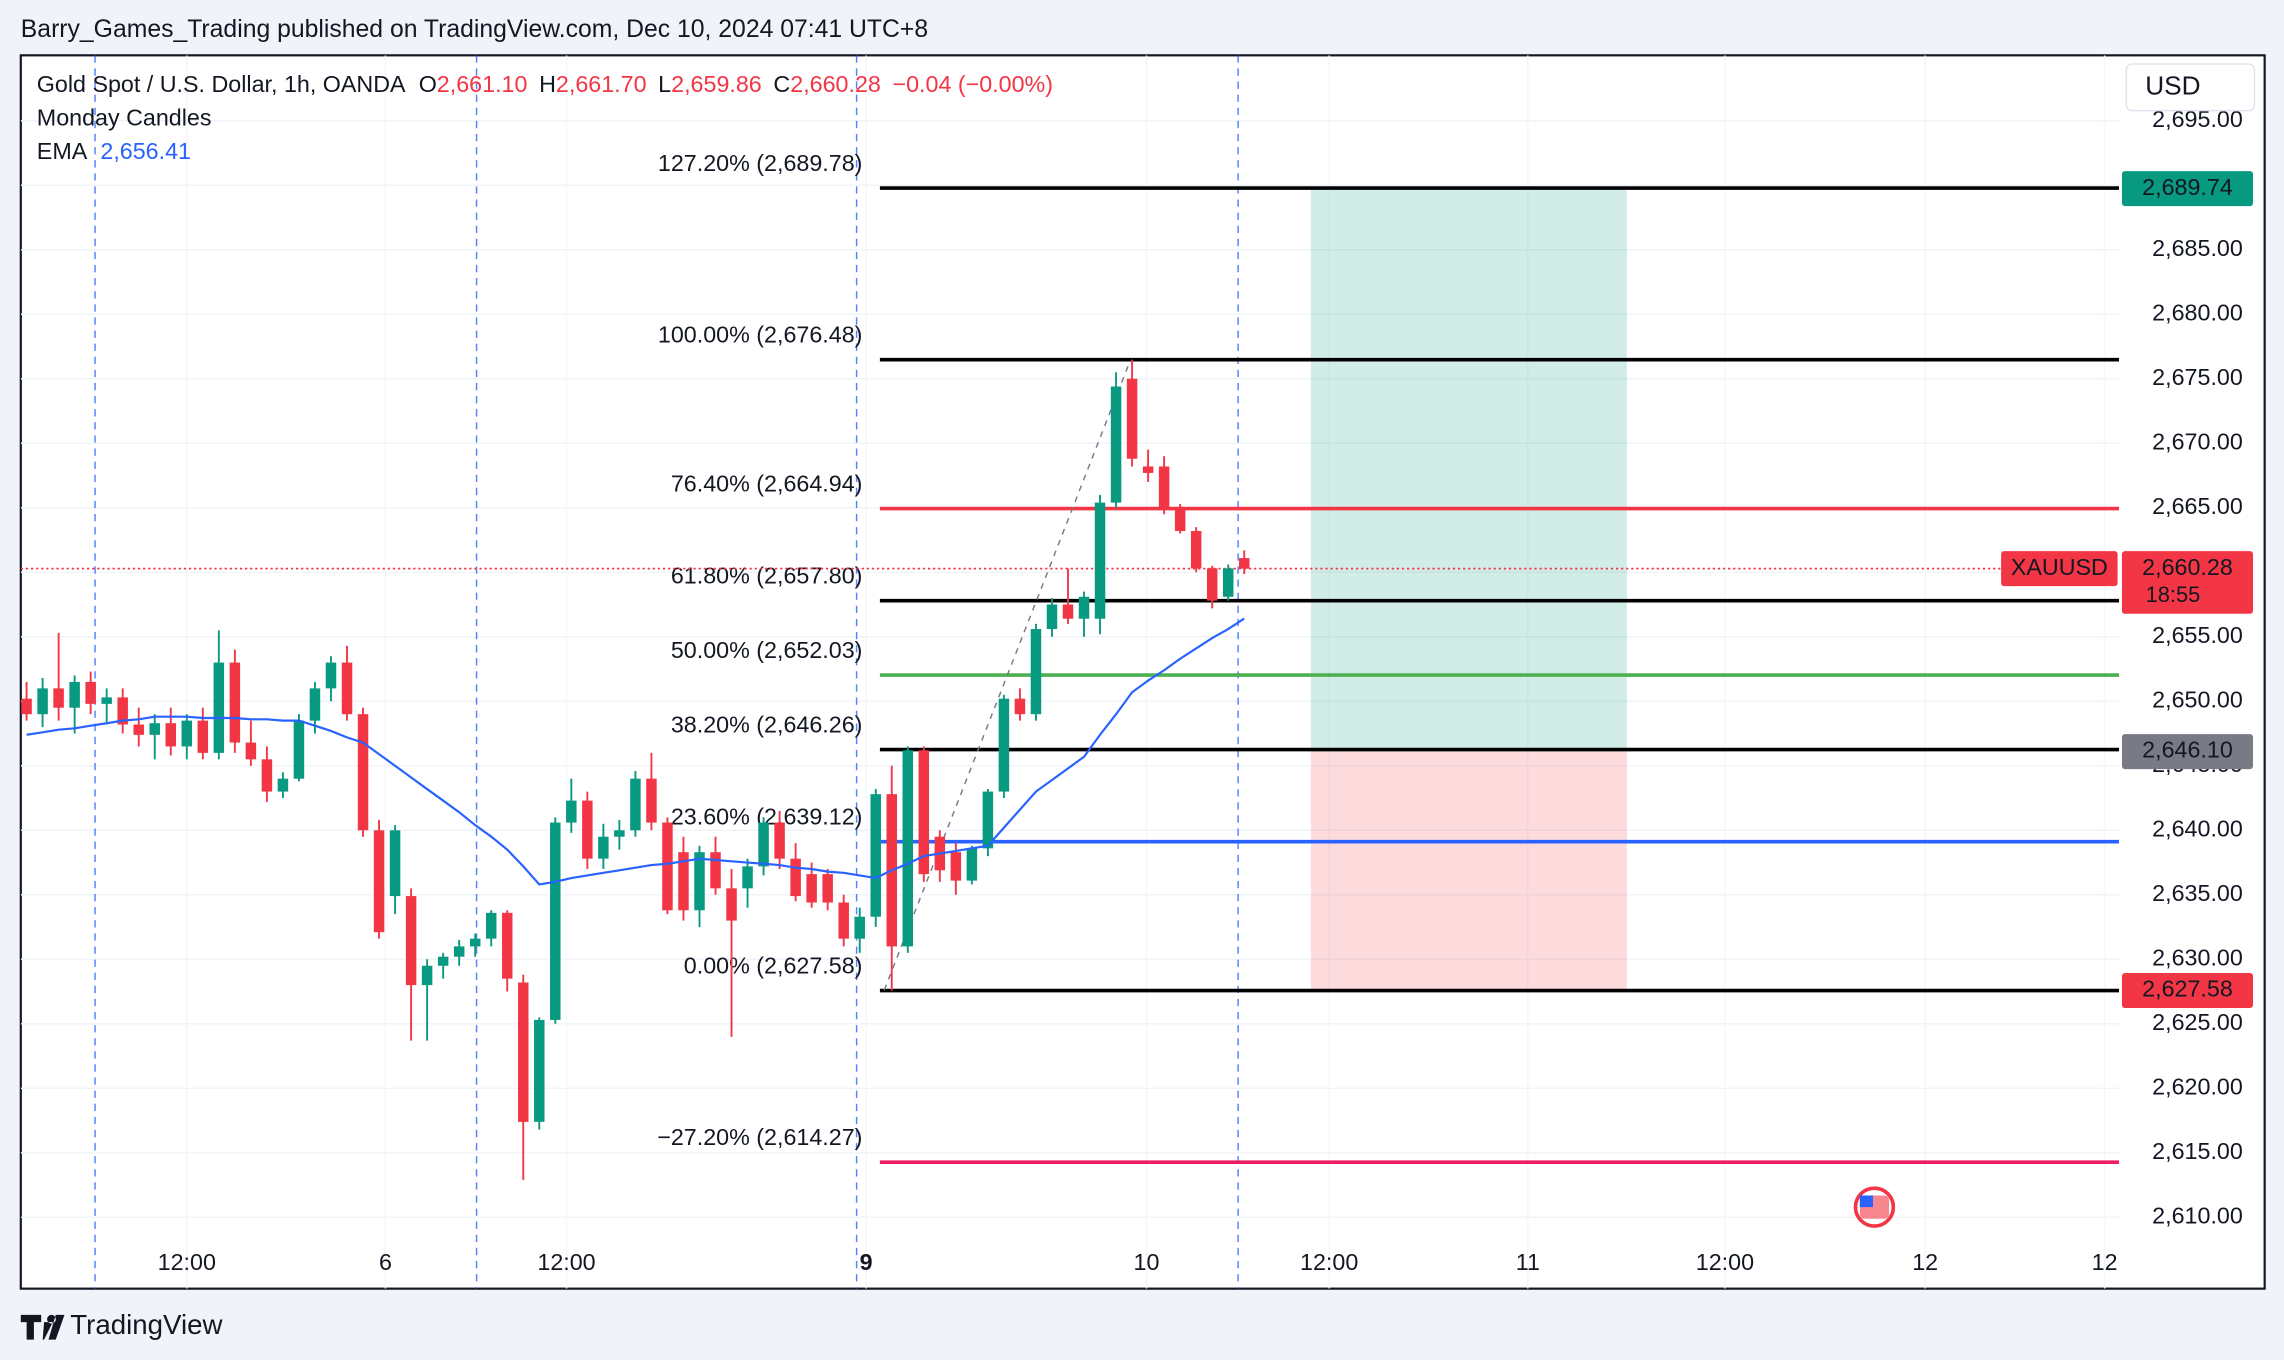 This screenshot has height=1360, width=2284. Describe the element at coordinates (2197, 1022) in the screenshot. I see `y-tick-label: 2,625.00` at that location.